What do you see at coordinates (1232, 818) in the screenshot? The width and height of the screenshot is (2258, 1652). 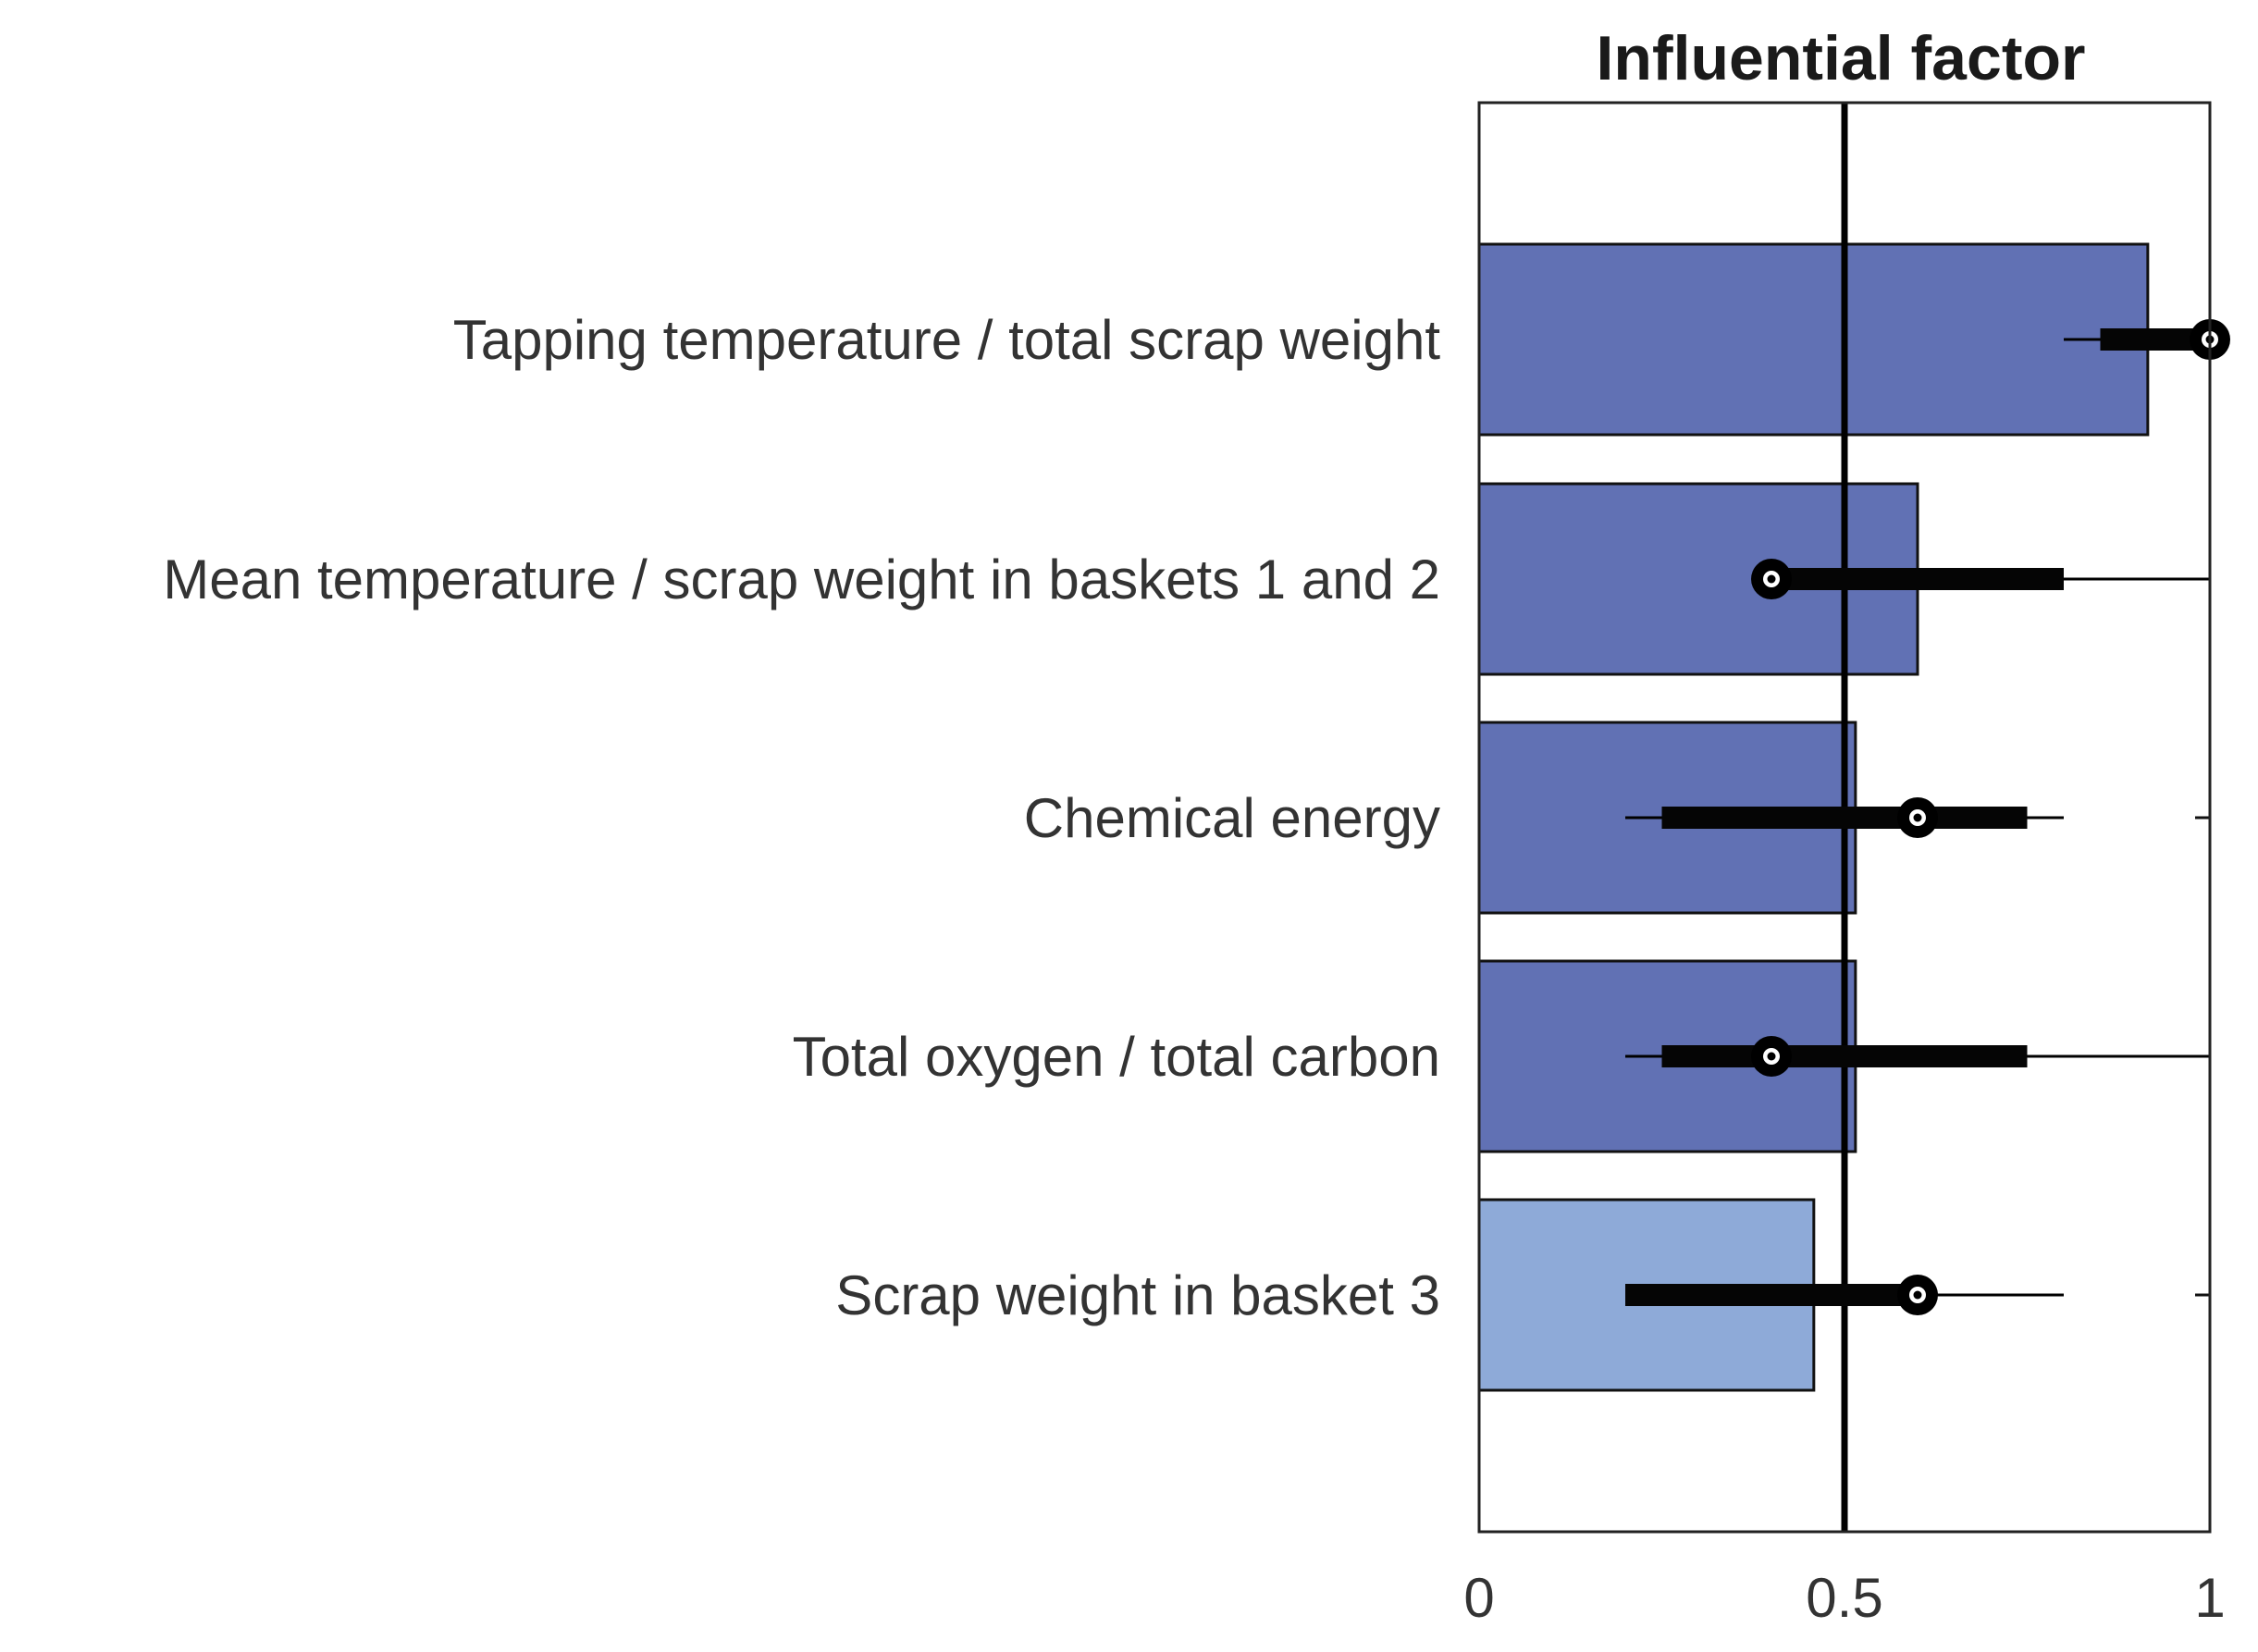 I see `category-label-3: Chemical energy` at bounding box center [1232, 818].